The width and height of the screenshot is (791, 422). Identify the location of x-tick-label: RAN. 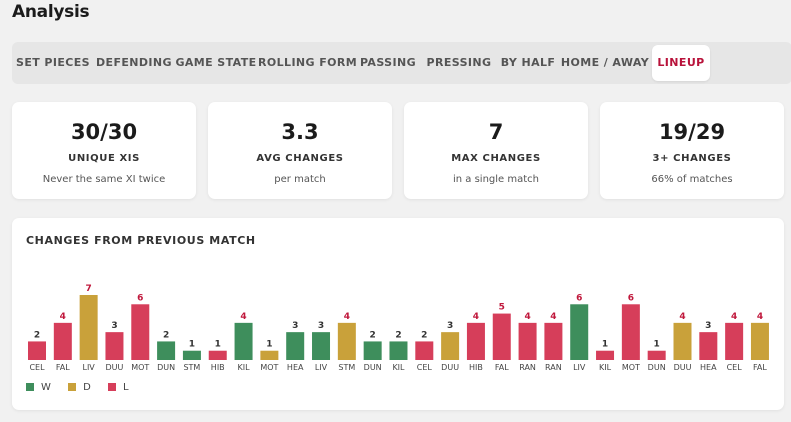
(527, 367).